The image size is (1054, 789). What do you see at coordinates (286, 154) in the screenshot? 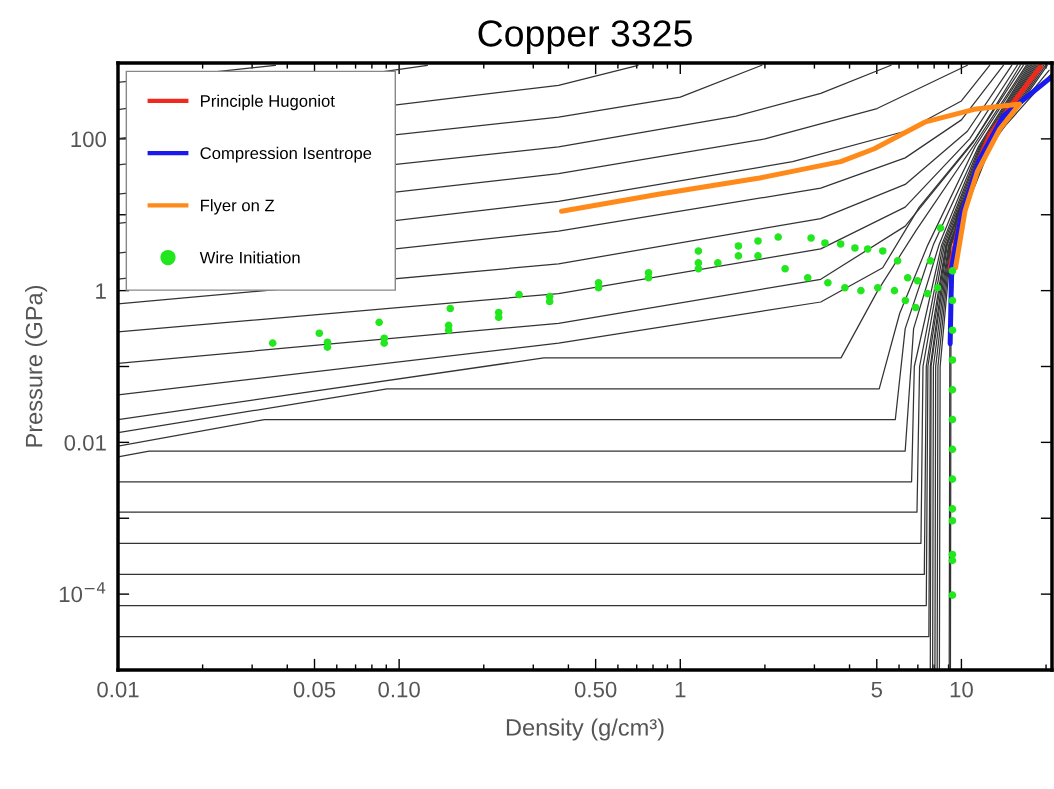
I see `legend-label: Compression Isentrope` at bounding box center [286, 154].